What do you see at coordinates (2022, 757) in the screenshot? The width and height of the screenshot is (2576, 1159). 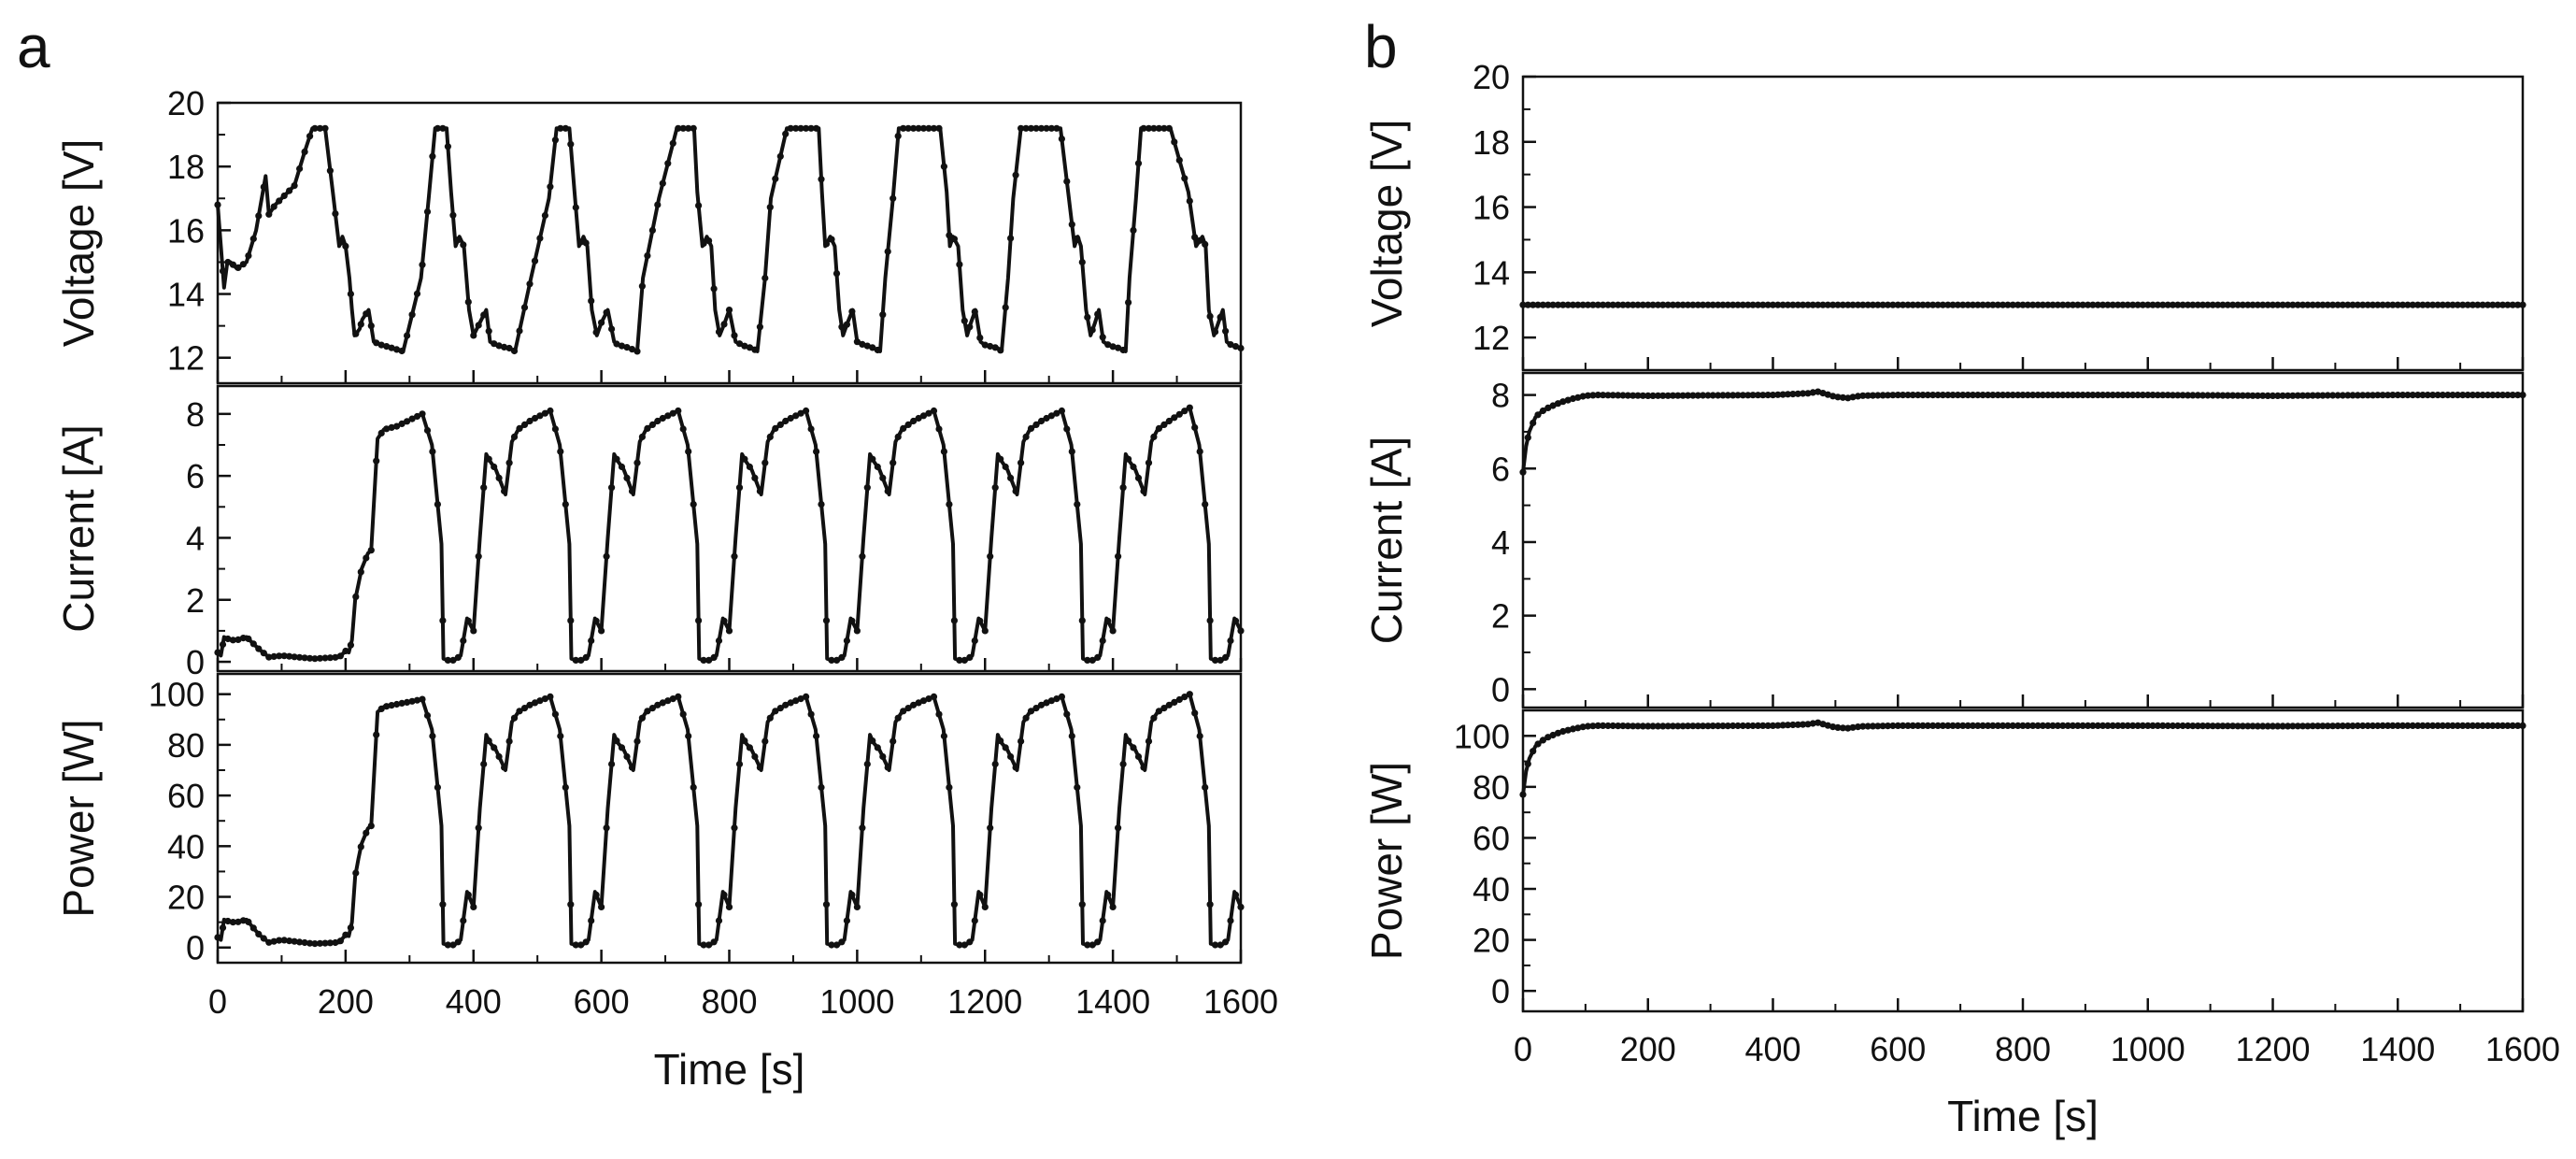 I see `series-line-power` at bounding box center [2022, 757].